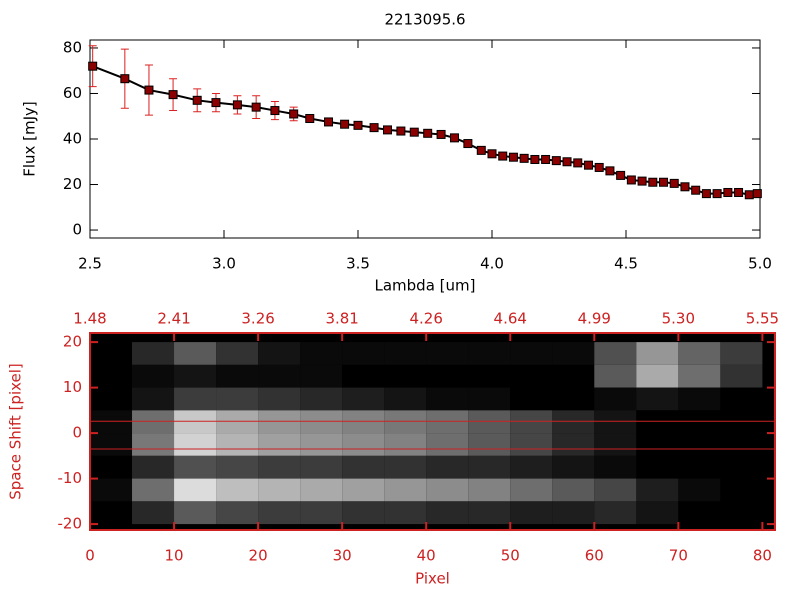 This screenshot has height=600, width=800. What do you see at coordinates (426, 556) in the screenshot?
I see `x-tick-label: 40` at bounding box center [426, 556].